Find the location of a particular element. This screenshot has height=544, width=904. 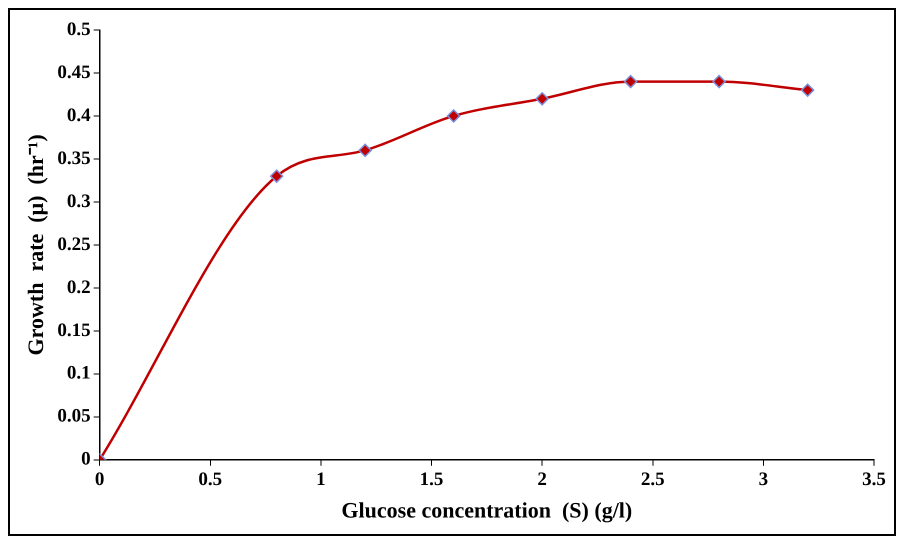

y-axis-title: Growth rate (μ) (hr⁻¹) is located at coordinates (35, 245).